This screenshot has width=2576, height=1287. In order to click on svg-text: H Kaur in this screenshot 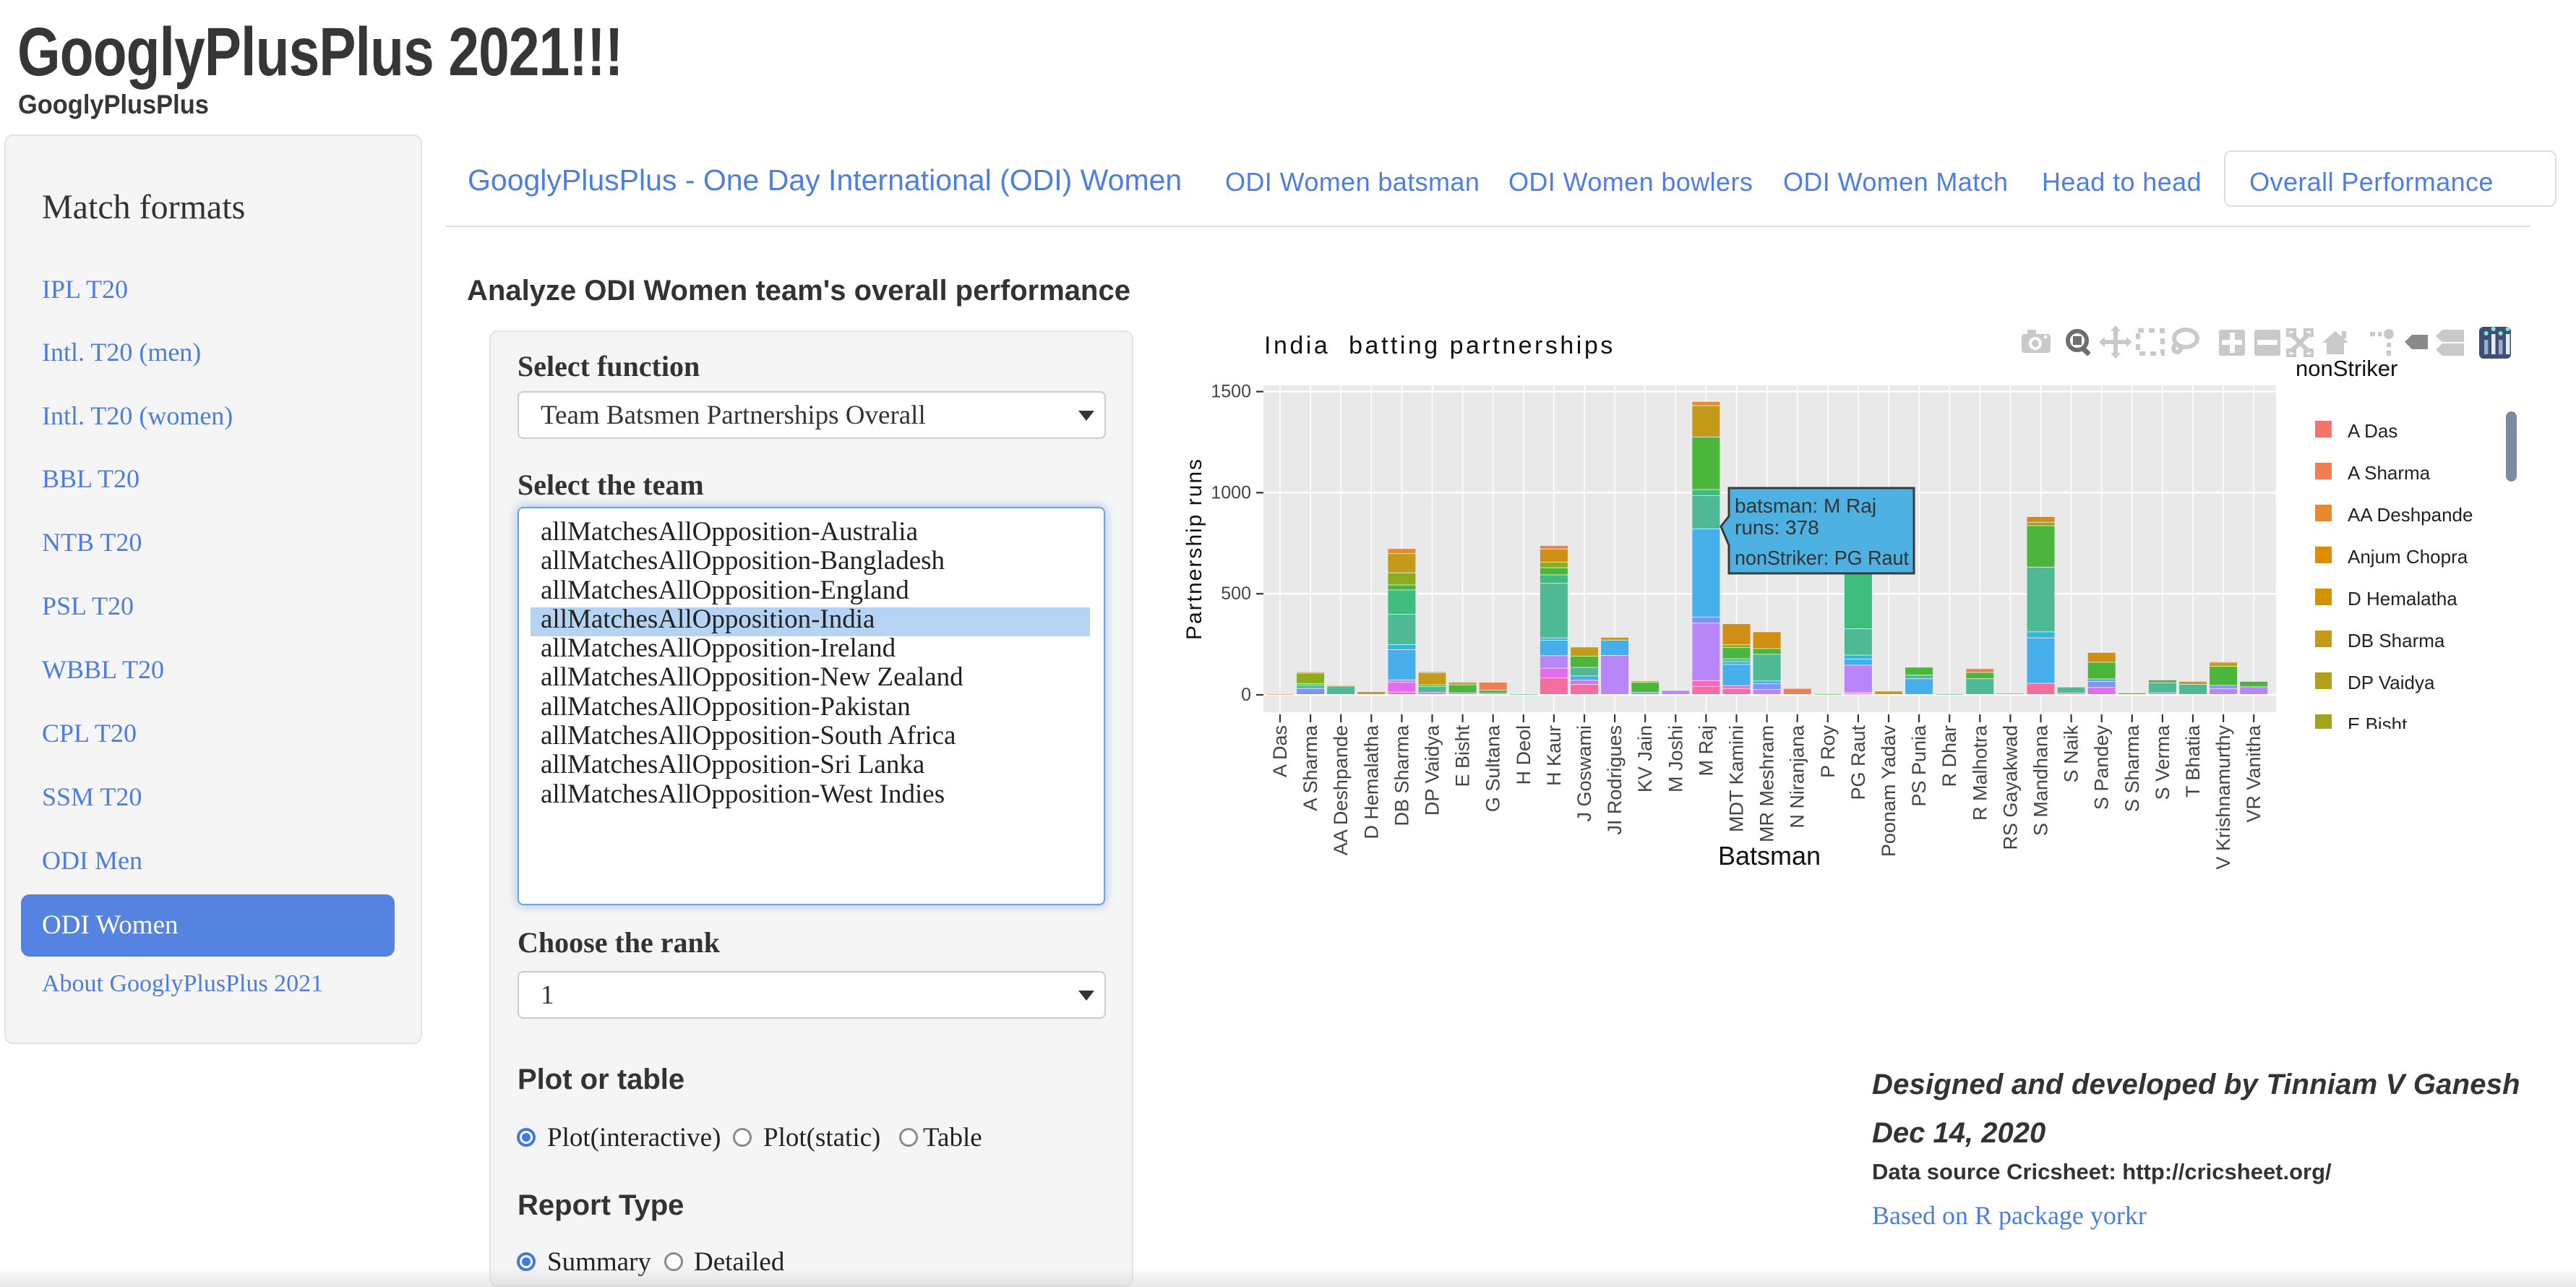, I will do `click(1554, 756)`.